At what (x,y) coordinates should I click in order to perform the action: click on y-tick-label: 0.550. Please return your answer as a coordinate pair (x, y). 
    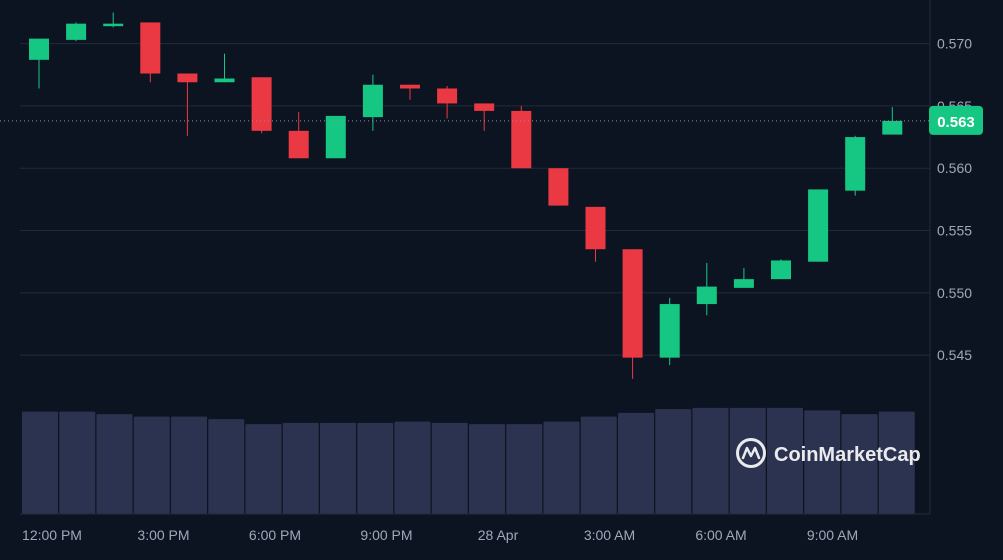
    Looking at the image, I should click on (954, 293).